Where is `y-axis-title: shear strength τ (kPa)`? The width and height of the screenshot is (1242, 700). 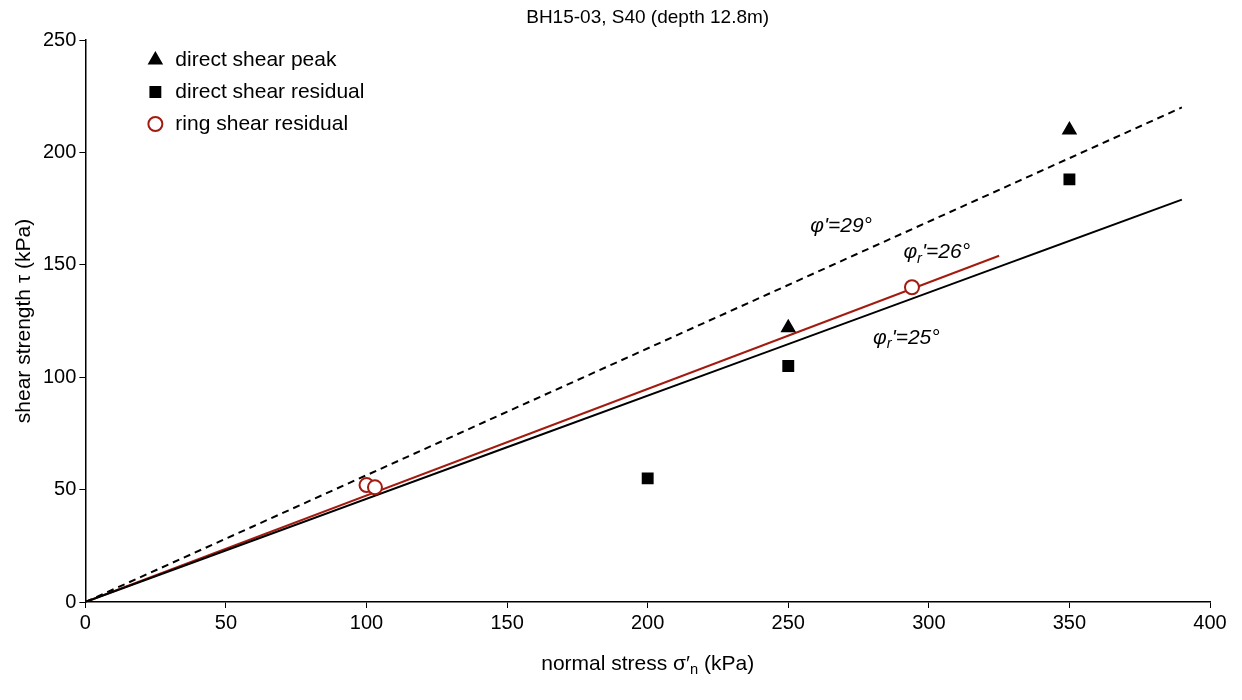 y-axis-title: shear strength τ (kPa) is located at coordinates (22, 321).